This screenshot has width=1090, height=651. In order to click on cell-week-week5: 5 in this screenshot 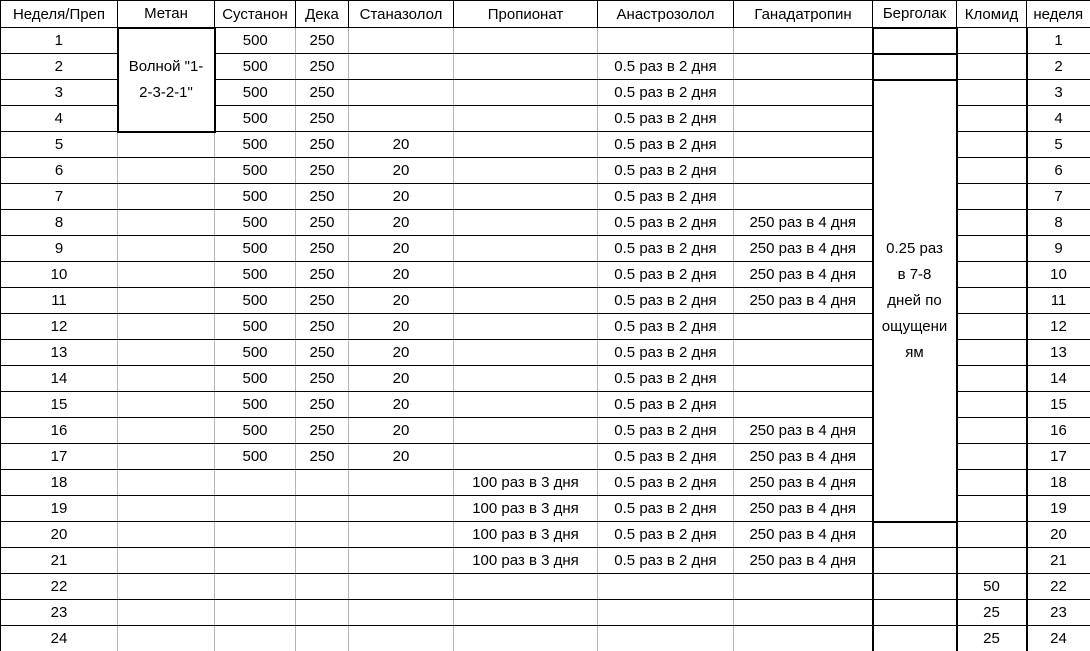, I will do `click(59, 144)`.